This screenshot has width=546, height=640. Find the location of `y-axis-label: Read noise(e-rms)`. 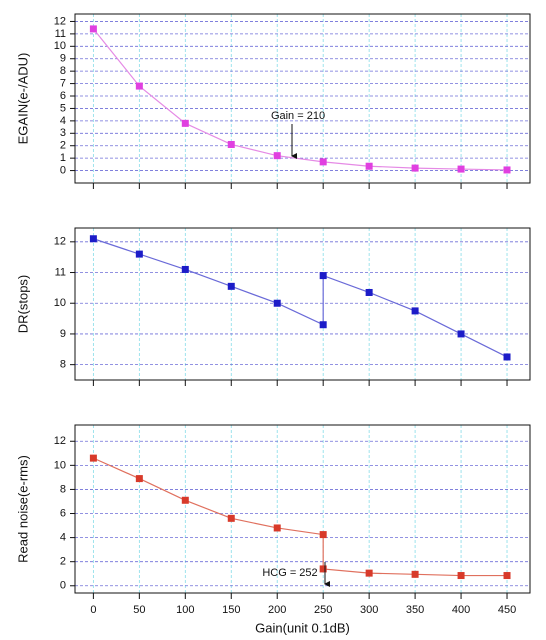

y-axis-label: Read noise(e-rms) is located at coordinates (22, 509).